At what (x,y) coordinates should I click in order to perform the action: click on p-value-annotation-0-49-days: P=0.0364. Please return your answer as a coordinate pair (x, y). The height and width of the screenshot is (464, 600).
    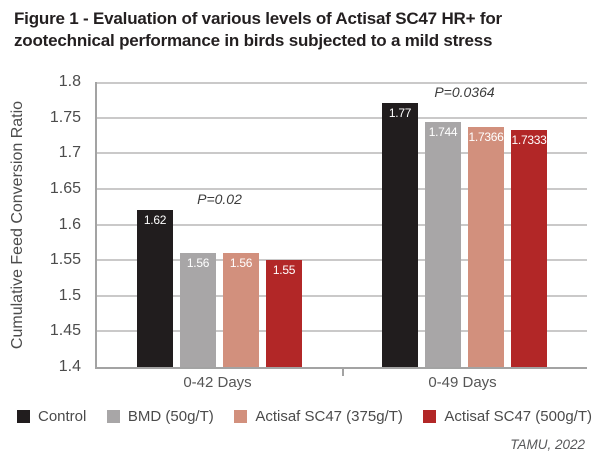
    Looking at the image, I should click on (464, 92).